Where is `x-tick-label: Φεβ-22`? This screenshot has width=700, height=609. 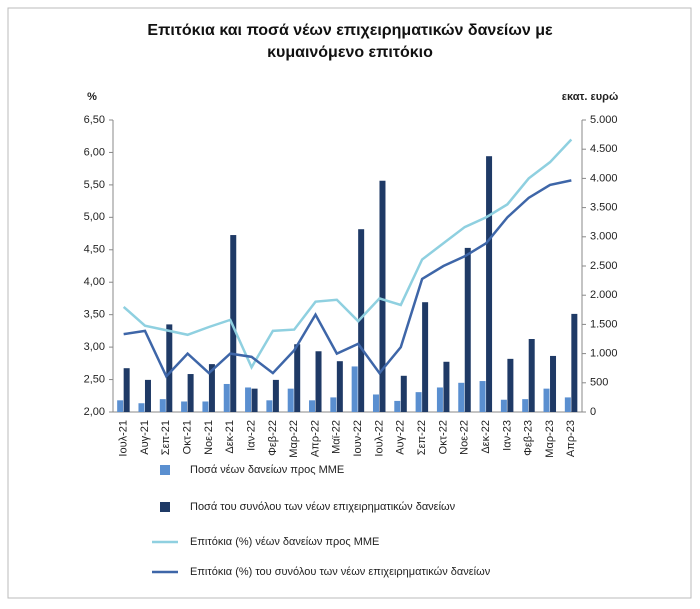
x-tick-label: Φεβ-22 is located at coordinates (273, 438).